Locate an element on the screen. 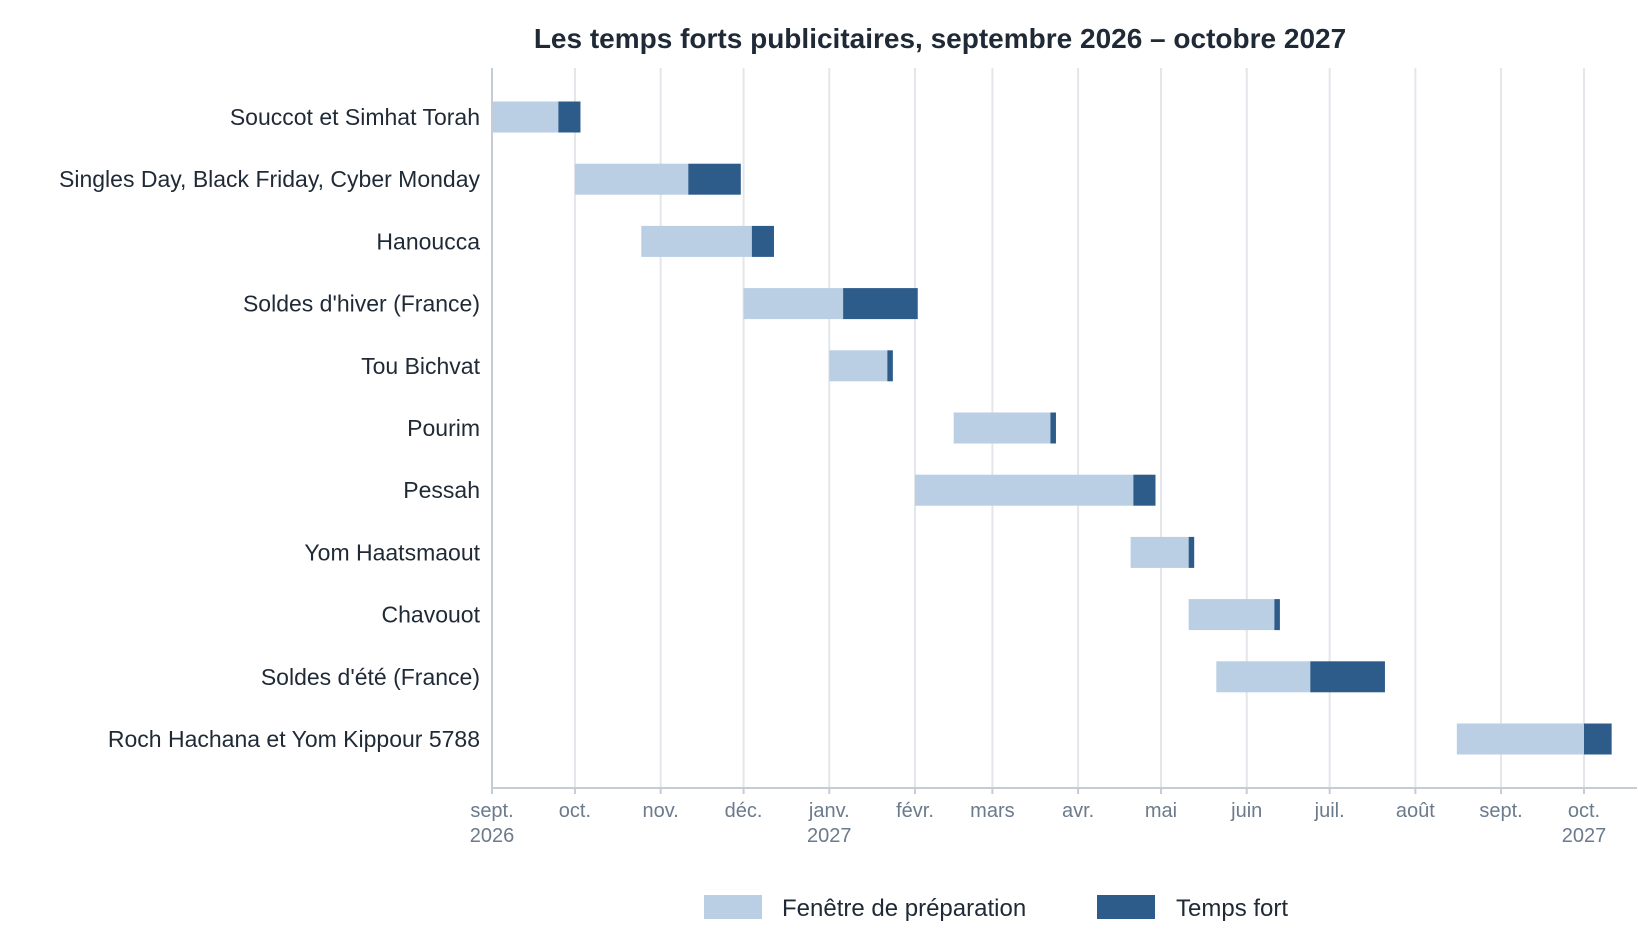 The image size is (1638, 952). legend-swatch-prep is located at coordinates (733, 907).